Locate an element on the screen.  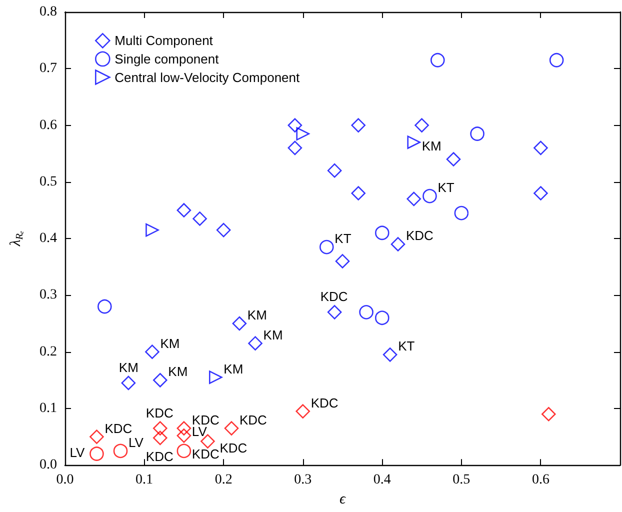
legend-label: Single component is located at coordinates (167, 58).